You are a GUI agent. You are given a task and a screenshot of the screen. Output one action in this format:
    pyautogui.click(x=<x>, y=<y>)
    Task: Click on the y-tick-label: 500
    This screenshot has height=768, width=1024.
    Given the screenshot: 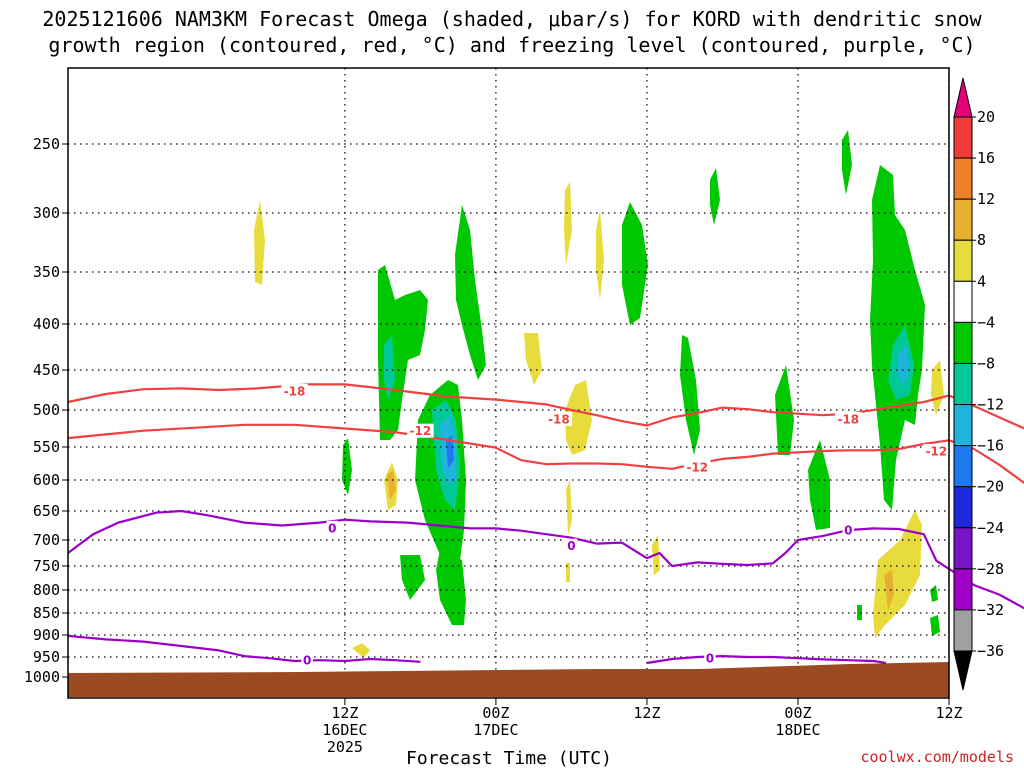 What is the action you would take?
    pyautogui.click(x=46, y=410)
    